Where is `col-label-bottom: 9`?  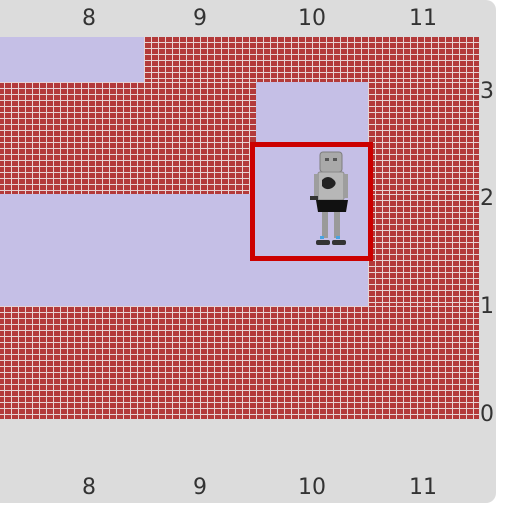 col-label-bottom: 9 is located at coordinates (200, 487).